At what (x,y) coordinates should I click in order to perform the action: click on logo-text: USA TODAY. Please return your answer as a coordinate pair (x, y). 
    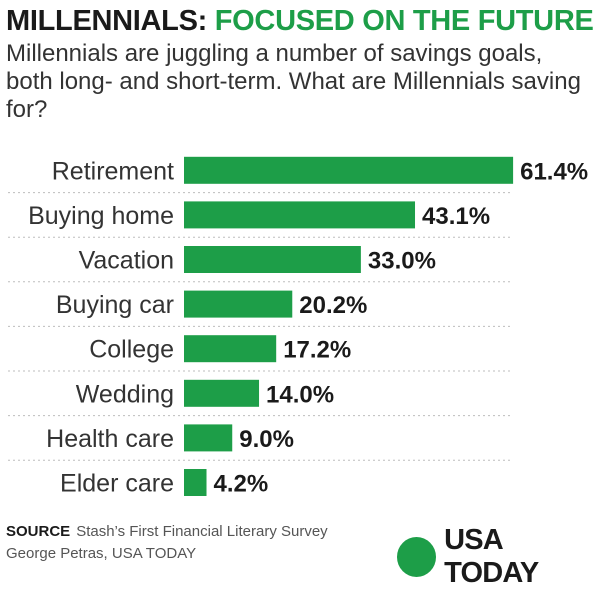
    Looking at the image, I should click on (491, 556).